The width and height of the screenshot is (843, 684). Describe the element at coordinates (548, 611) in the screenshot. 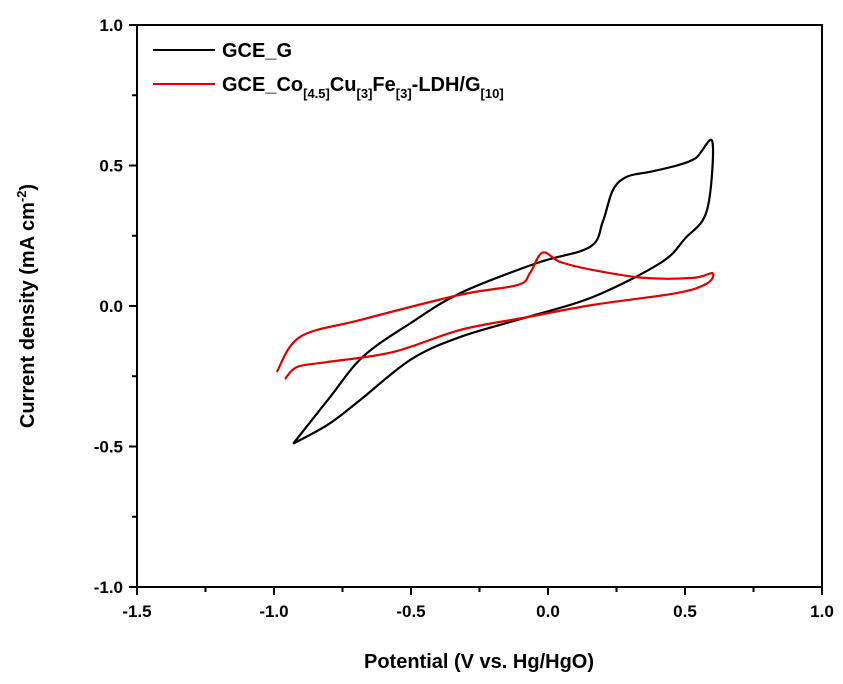

I see `x-tick-label: 0.0` at that location.